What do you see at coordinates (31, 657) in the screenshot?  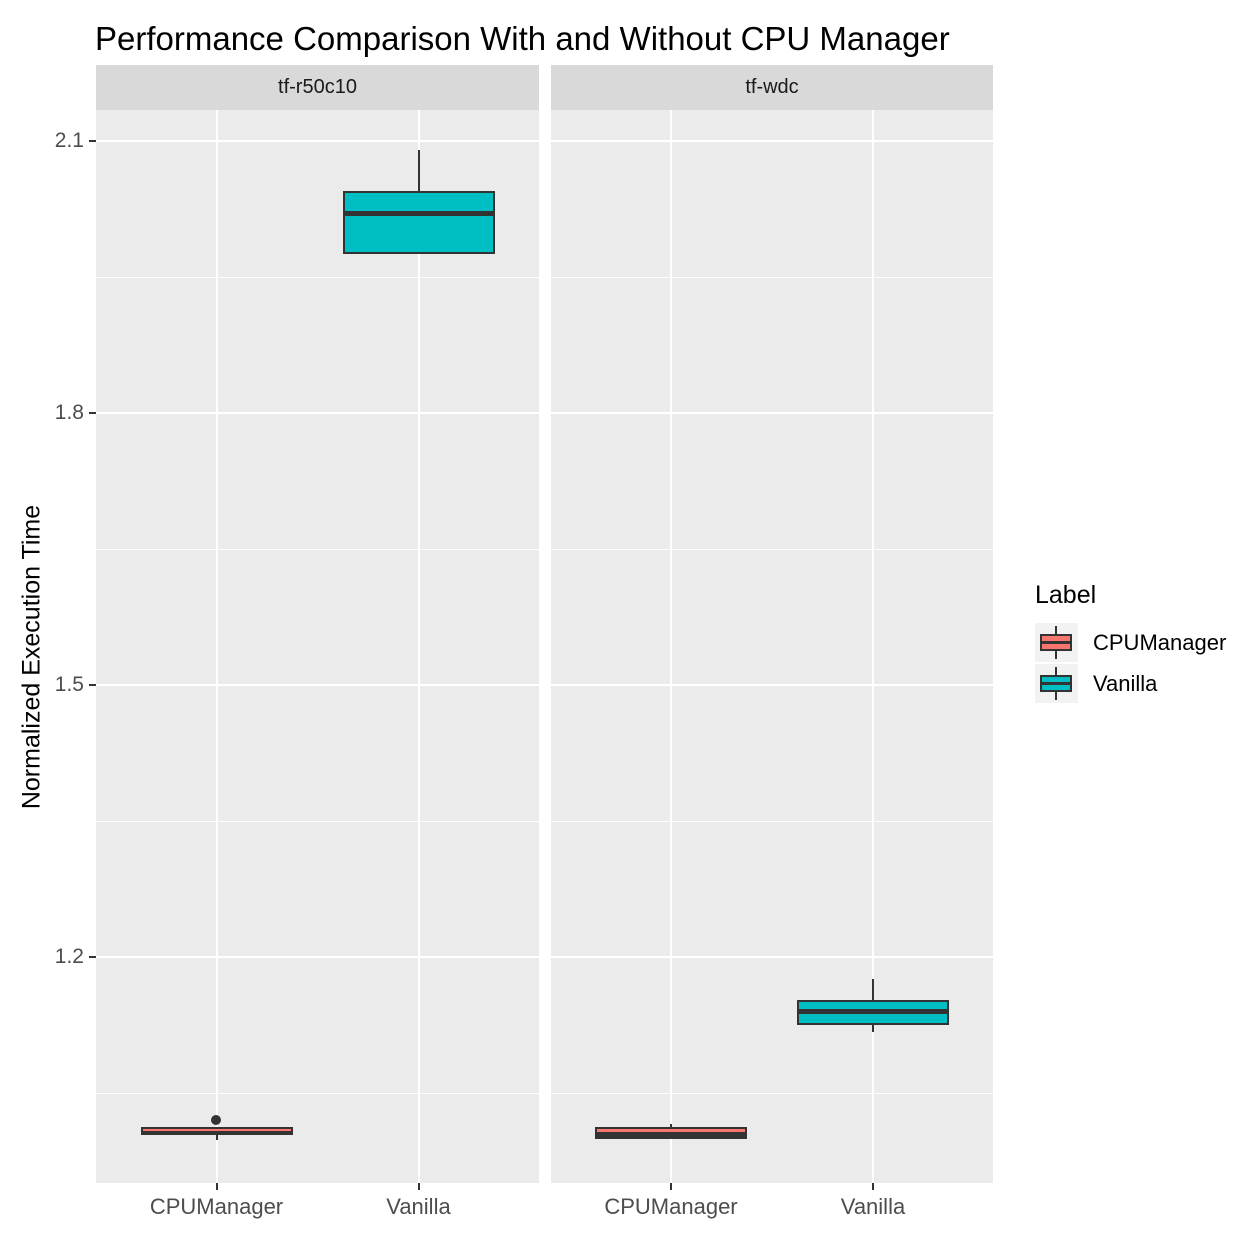 I see `y-axis-title: Normalized Execution Time` at bounding box center [31, 657].